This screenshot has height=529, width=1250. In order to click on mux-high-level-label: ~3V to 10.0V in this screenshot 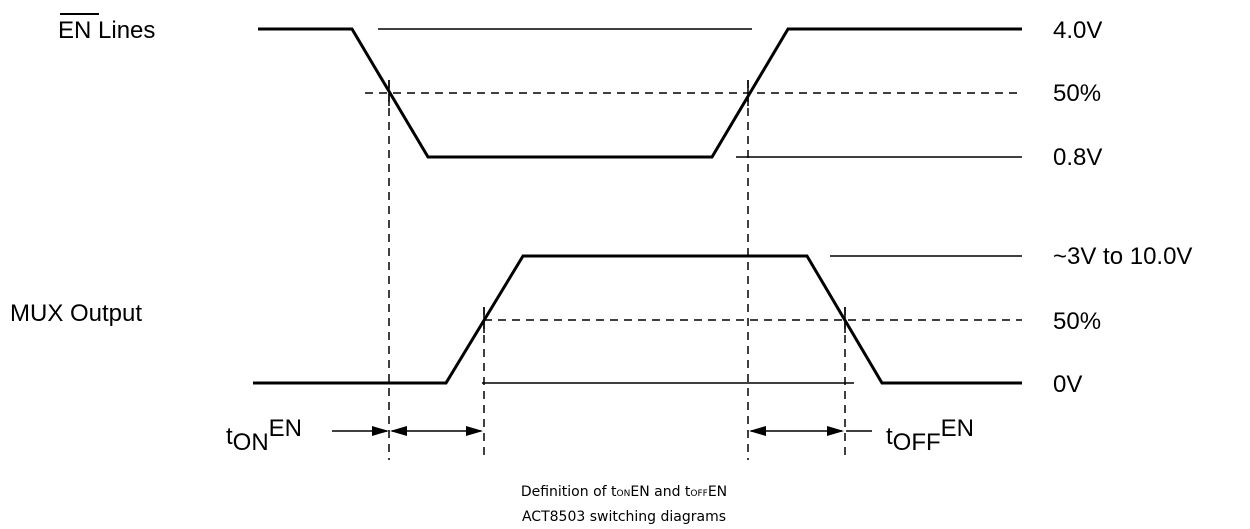, I will do `click(1122, 256)`.